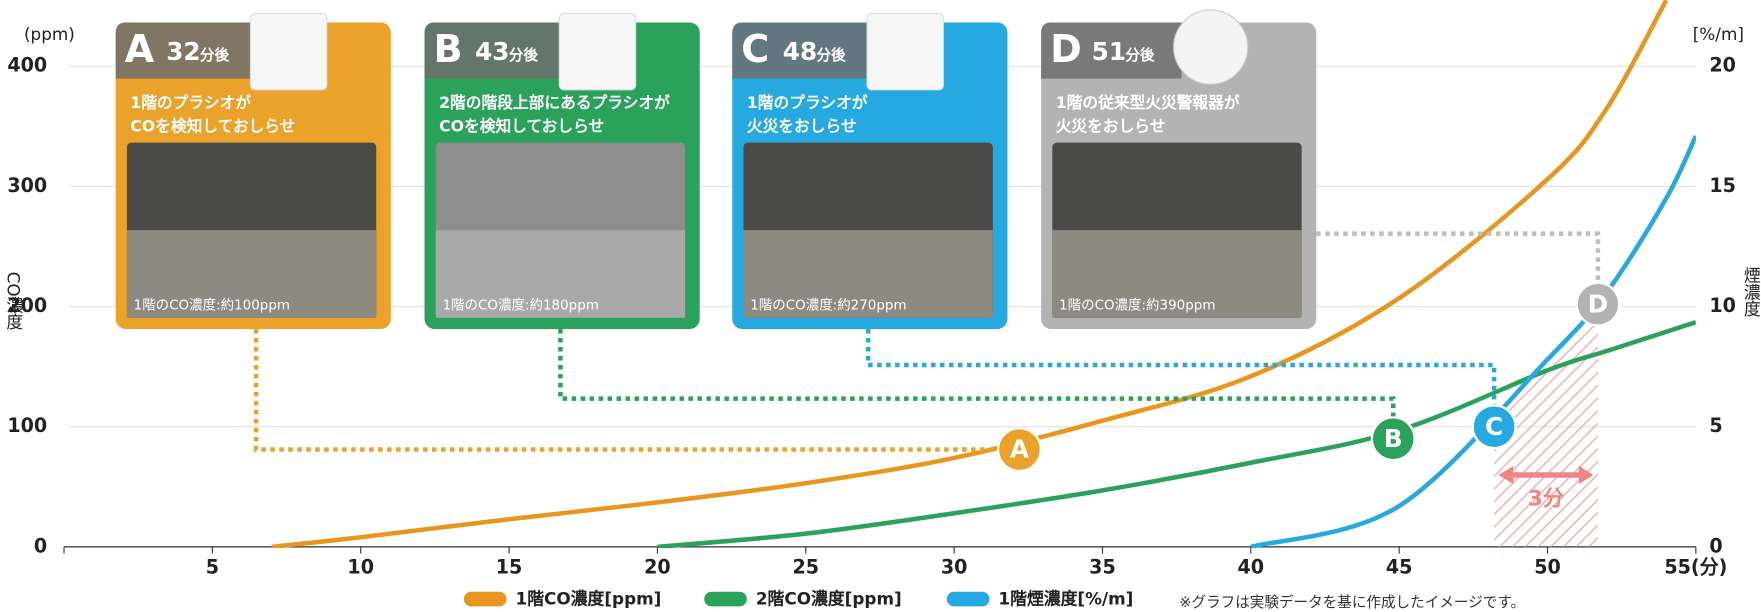 This screenshot has height=612, width=1761. Describe the element at coordinates (1751, 292) in the screenshot. I see `y2-label: 煙濃度` at that location.